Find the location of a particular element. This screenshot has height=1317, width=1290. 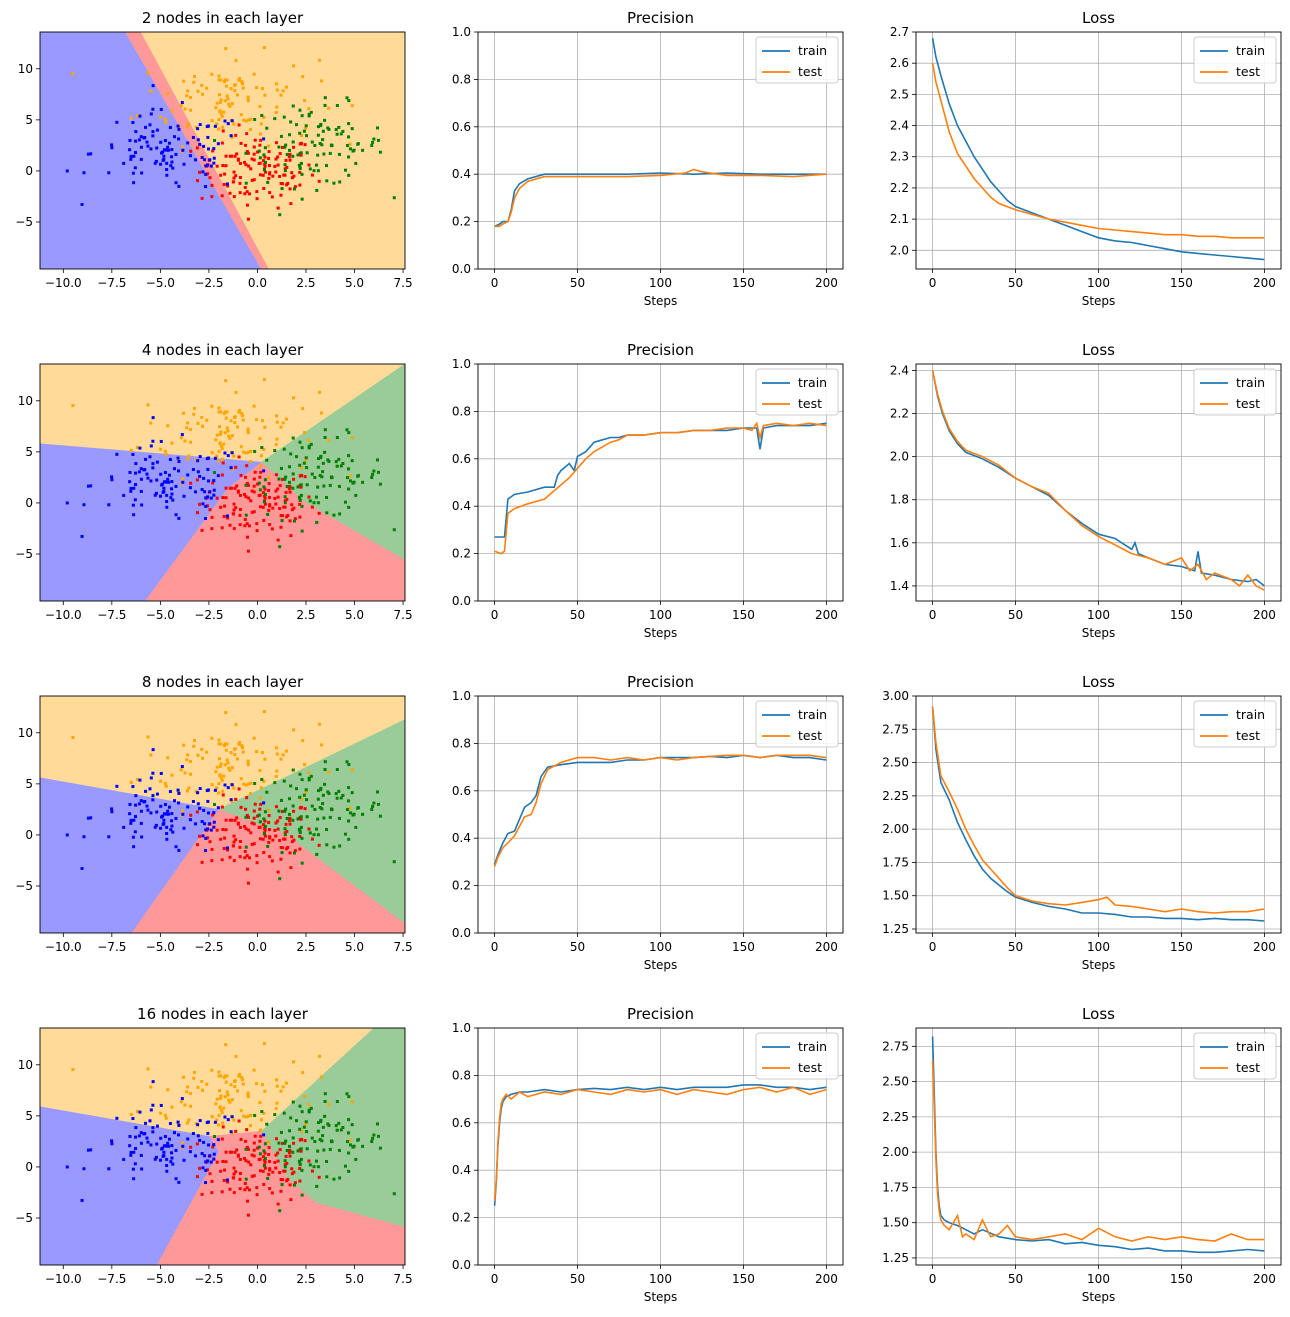

y-tick-label: 0.6 is located at coordinates (461, 791).